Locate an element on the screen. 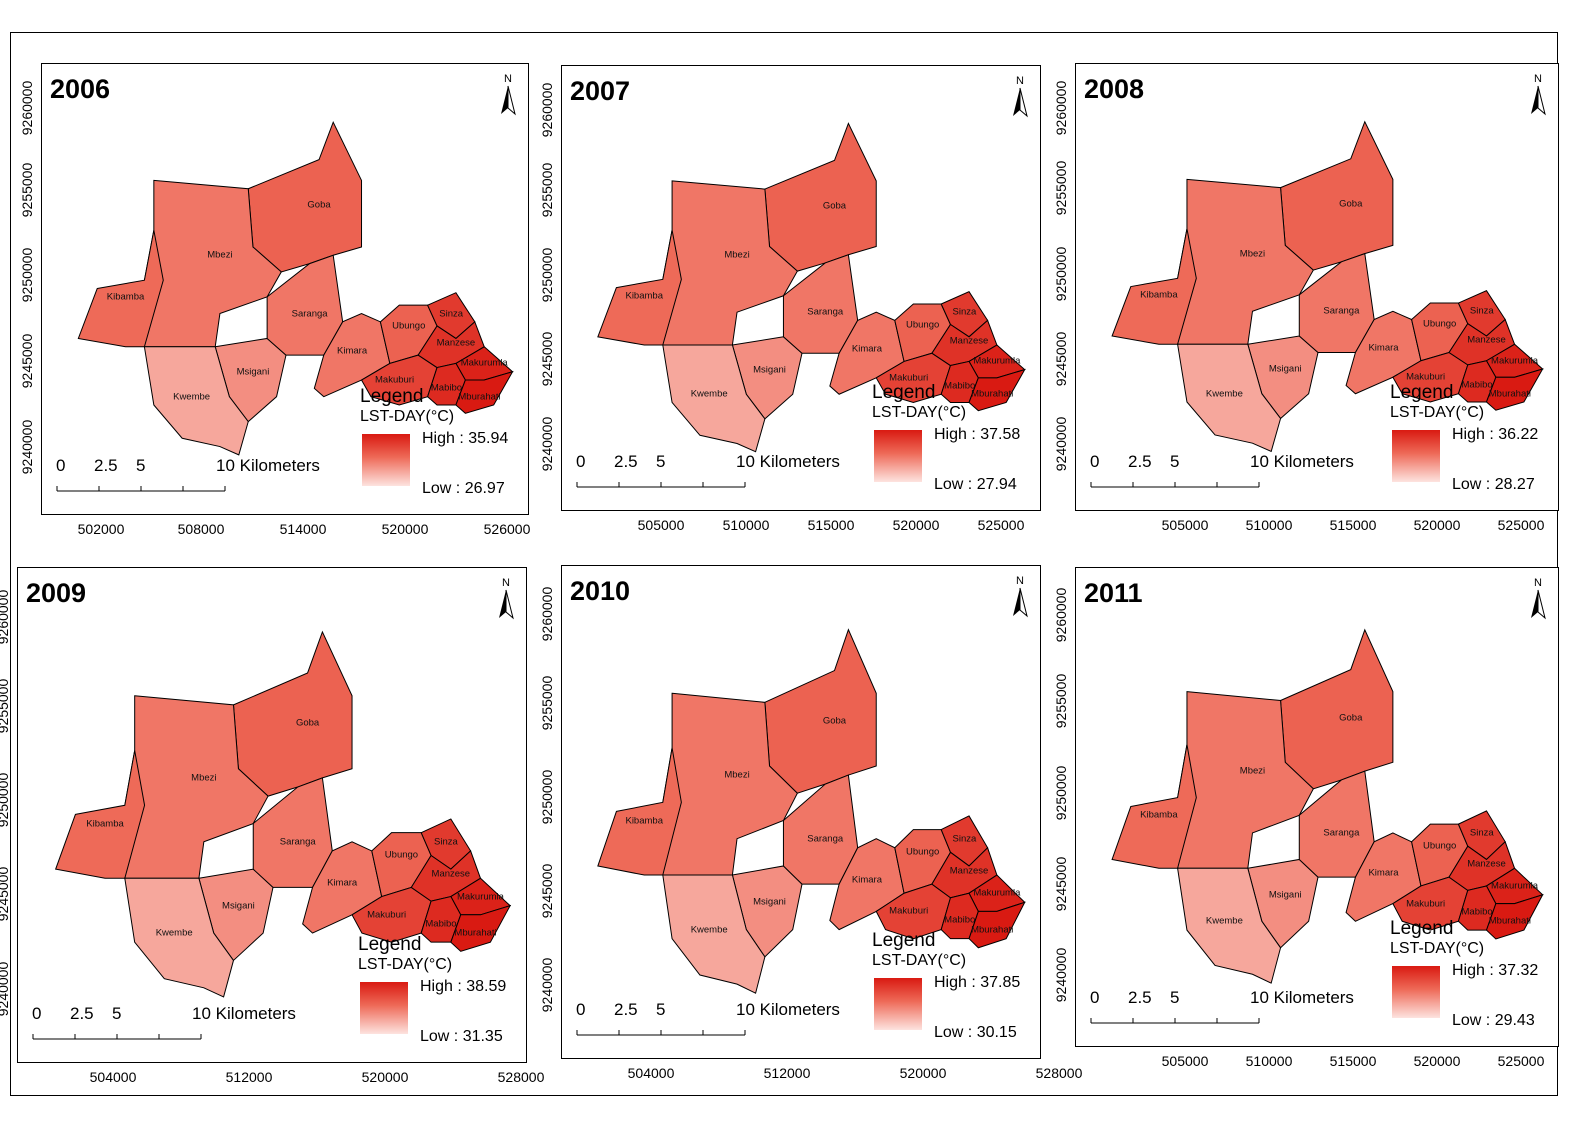 Image resolution: width=1587 pixels, height=1123 pixels. x-tick-label: 508000 is located at coordinates (201, 529).